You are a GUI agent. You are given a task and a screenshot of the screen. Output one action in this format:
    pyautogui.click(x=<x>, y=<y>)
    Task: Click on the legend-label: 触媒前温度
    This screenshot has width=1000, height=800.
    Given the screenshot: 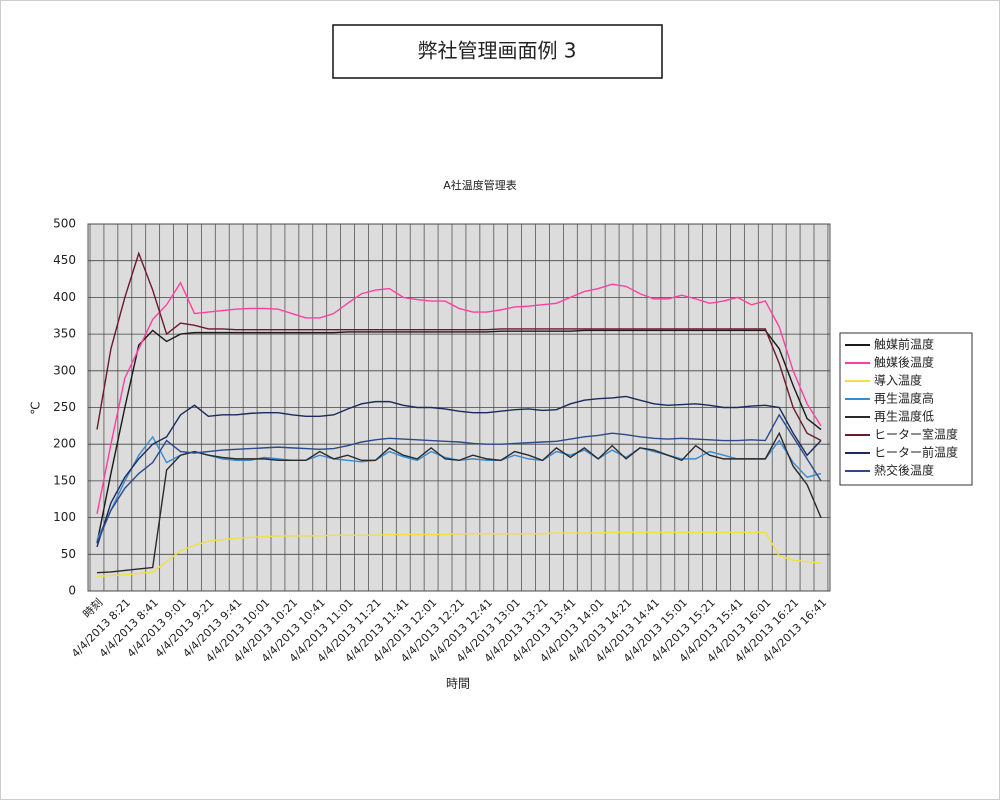 What is the action you would take?
    pyautogui.click(x=904, y=344)
    